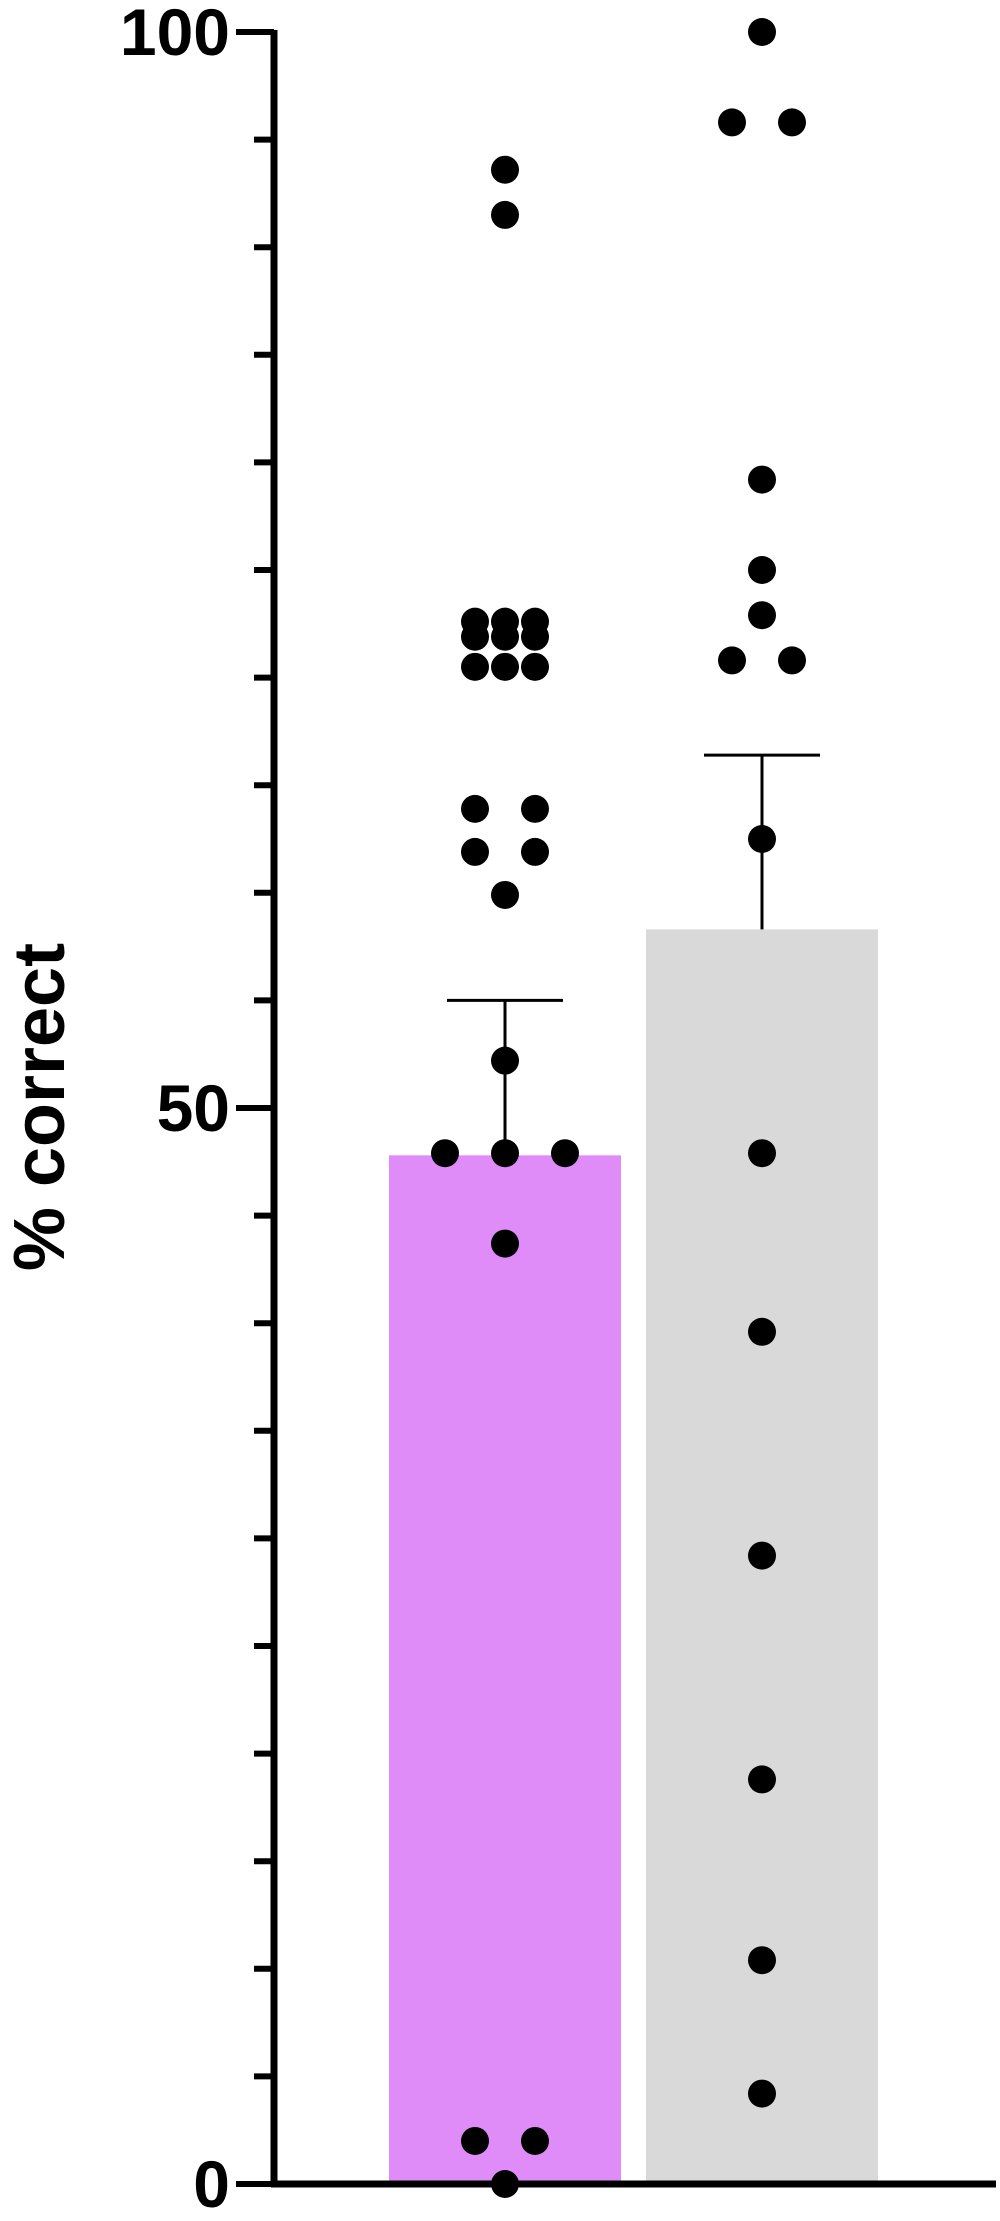 Image resolution: width=1000 pixels, height=2221 pixels. What do you see at coordinates (40, 1107) in the screenshot?
I see `y-axis-label: % correct` at bounding box center [40, 1107].